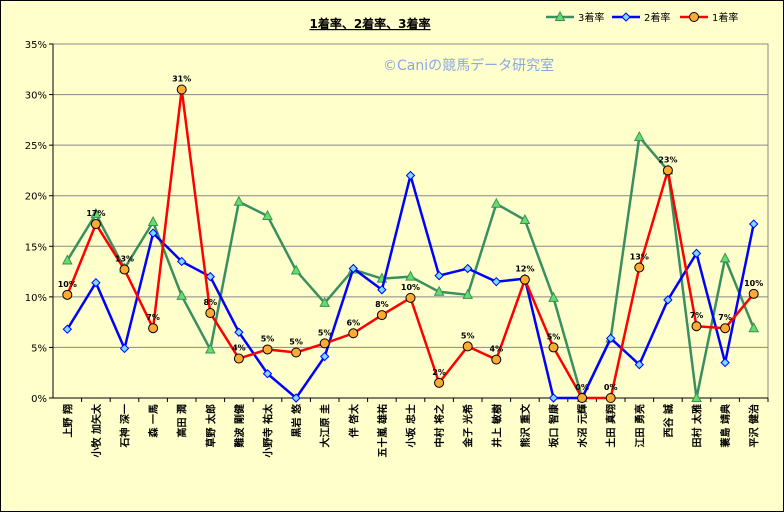 The height and width of the screenshot is (512, 784). I want to click on x-category-label: 石神 深一, so click(125, 426).